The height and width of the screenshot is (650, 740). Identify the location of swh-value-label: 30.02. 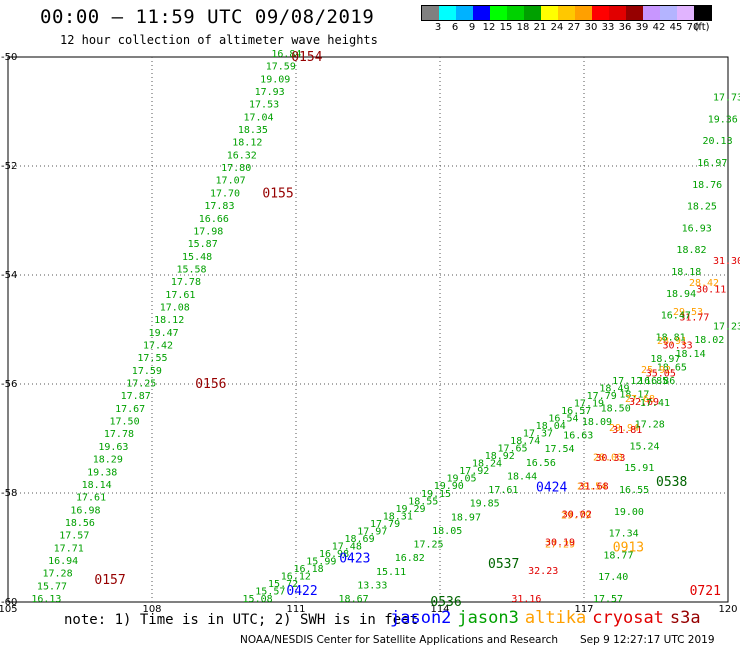
(577, 515).